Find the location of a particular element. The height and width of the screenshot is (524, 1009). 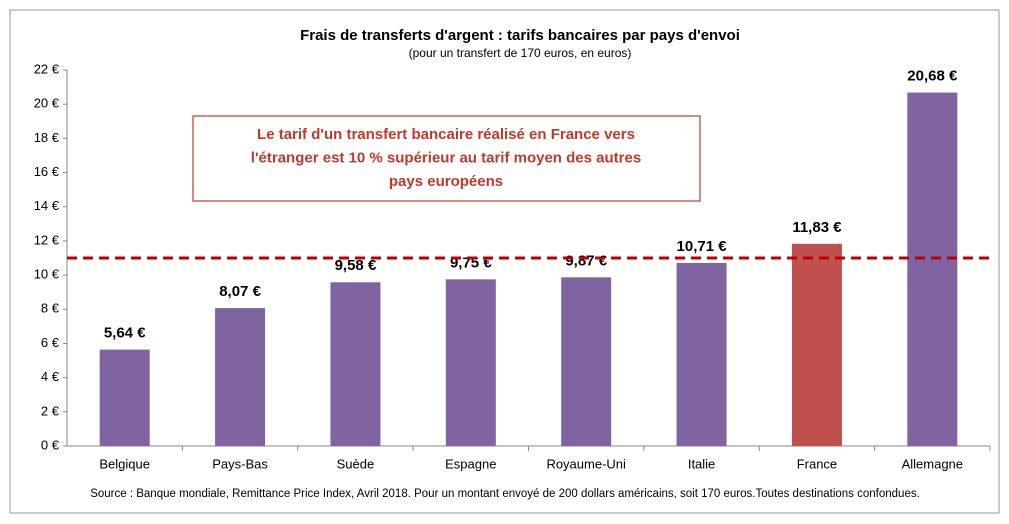

y-tick-label: 2 € is located at coordinates (50, 410).